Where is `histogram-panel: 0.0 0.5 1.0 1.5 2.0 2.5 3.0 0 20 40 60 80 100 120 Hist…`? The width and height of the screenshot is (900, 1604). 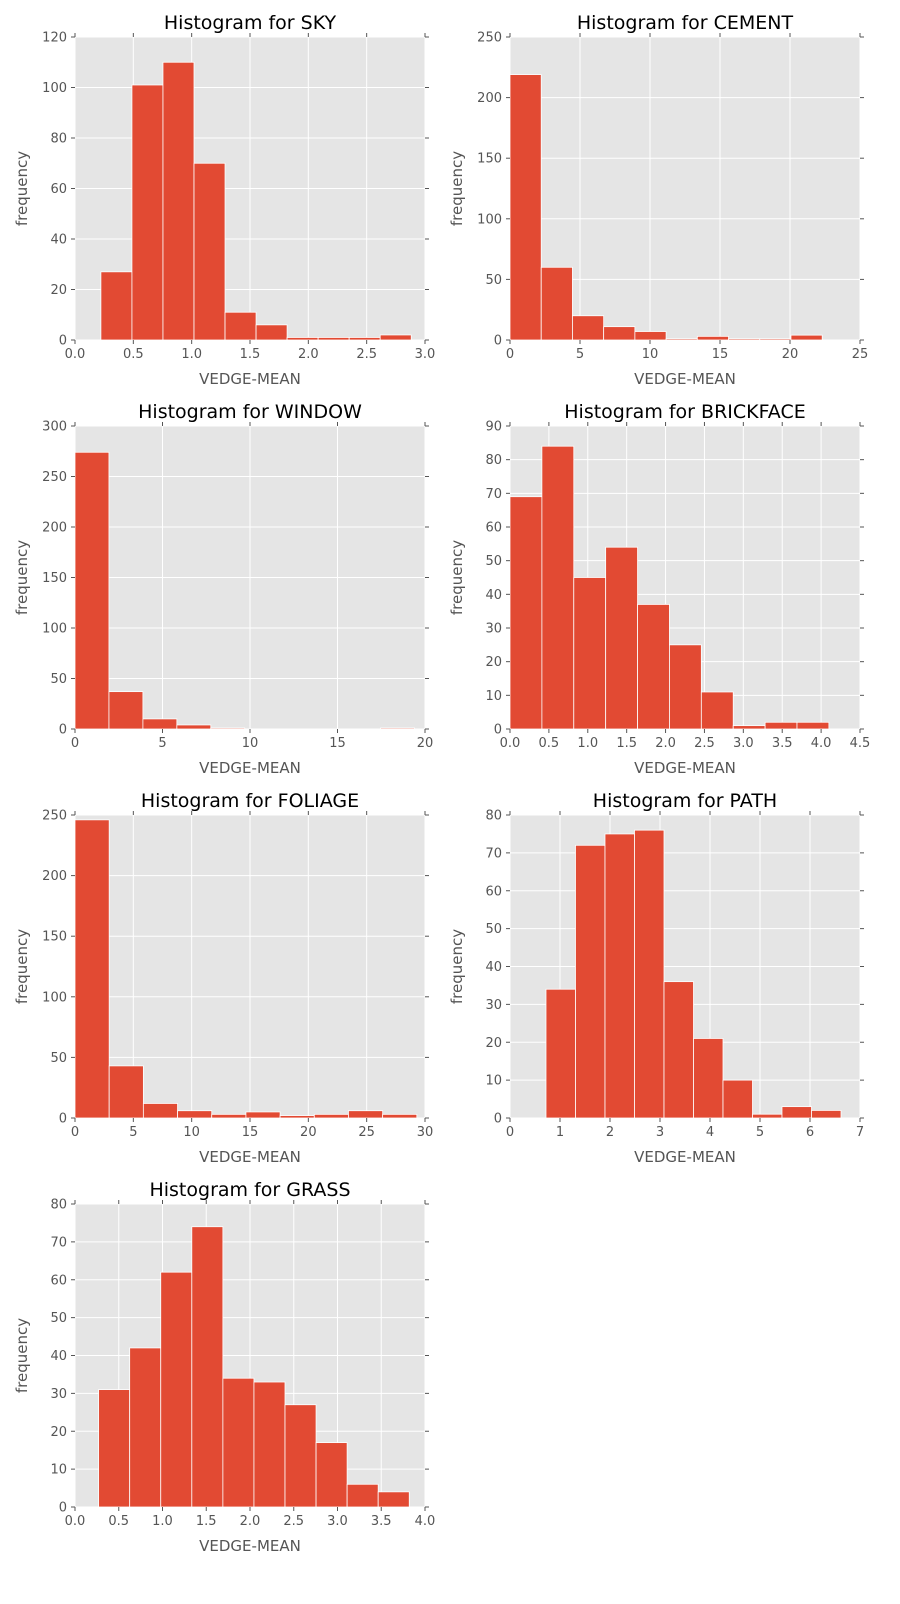 histogram-panel: 0.0 0.5 1.0 1.5 2.0 2.5 3.0 0 20 40 60 80 100 120 Hist… is located at coordinates (224, 200).